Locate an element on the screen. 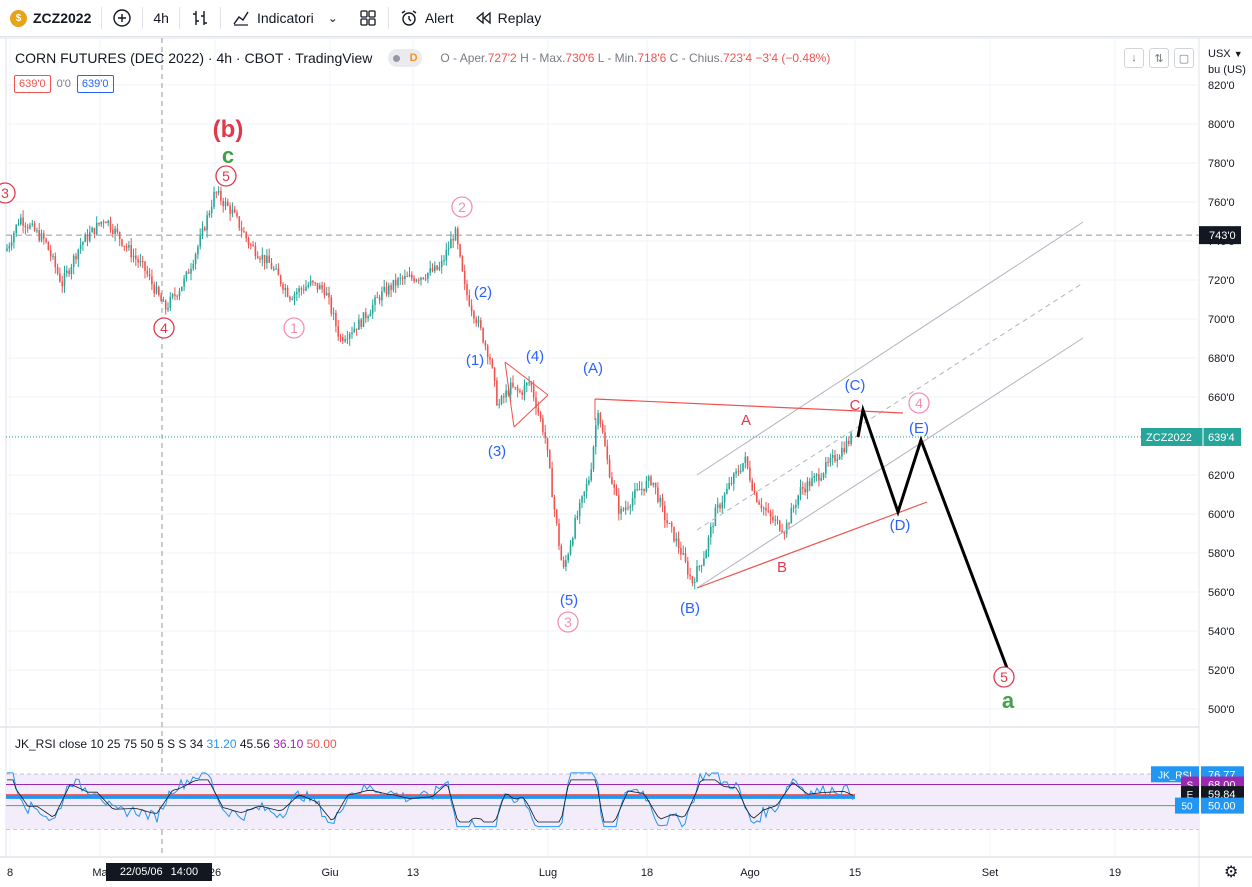  price-tick-label: 800'0 is located at coordinates (1221, 125).